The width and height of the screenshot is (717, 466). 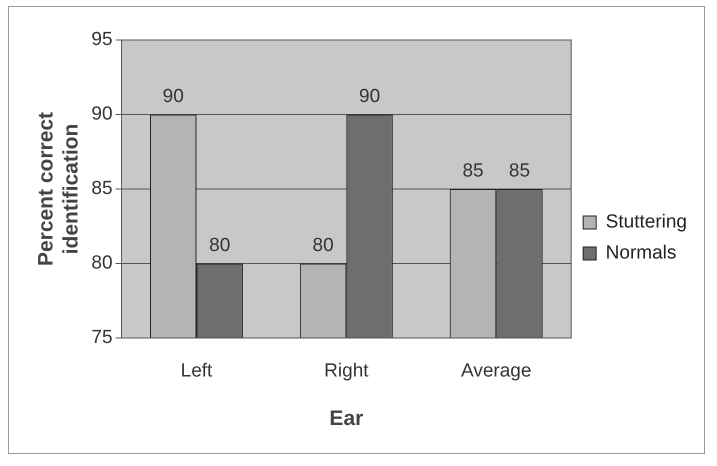 What do you see at coordinates (102, 337) in the screenshot?
I see `y-tick-label: 75` at bounding box center [102, 337].